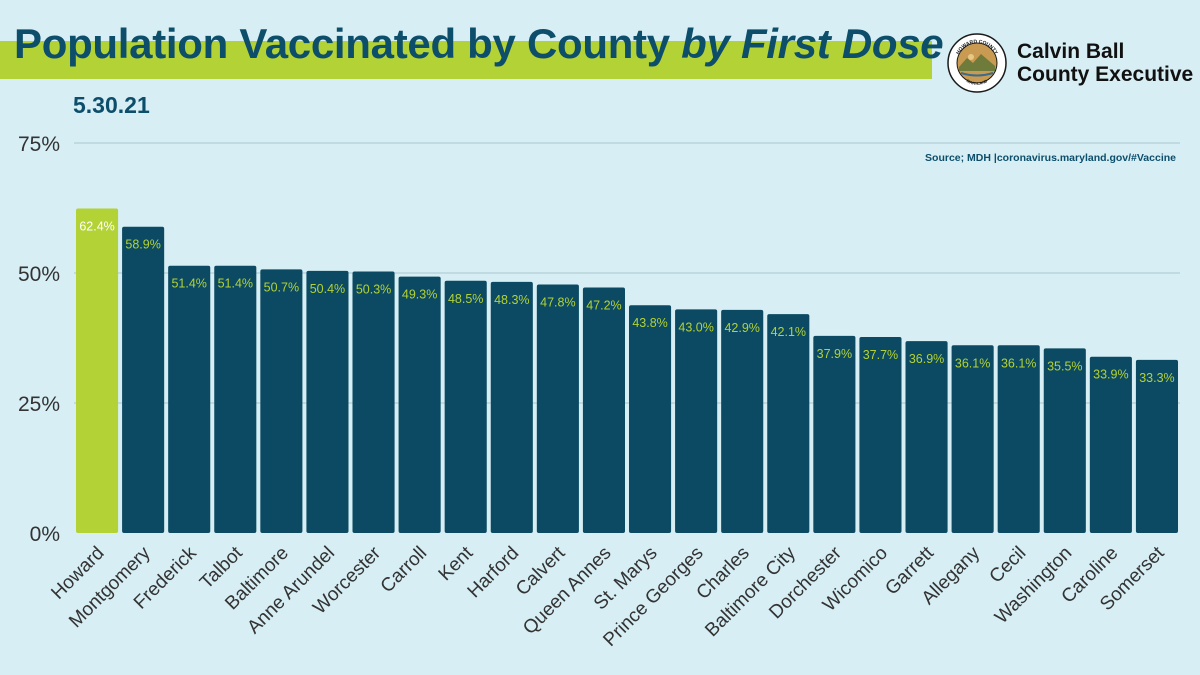 The width and height of the screenshot is (1200, 675). What do you see at coordinates (812, 43) in the screenshot?
I see `title-italic: by First Dose` at bounding box center [812, 43].